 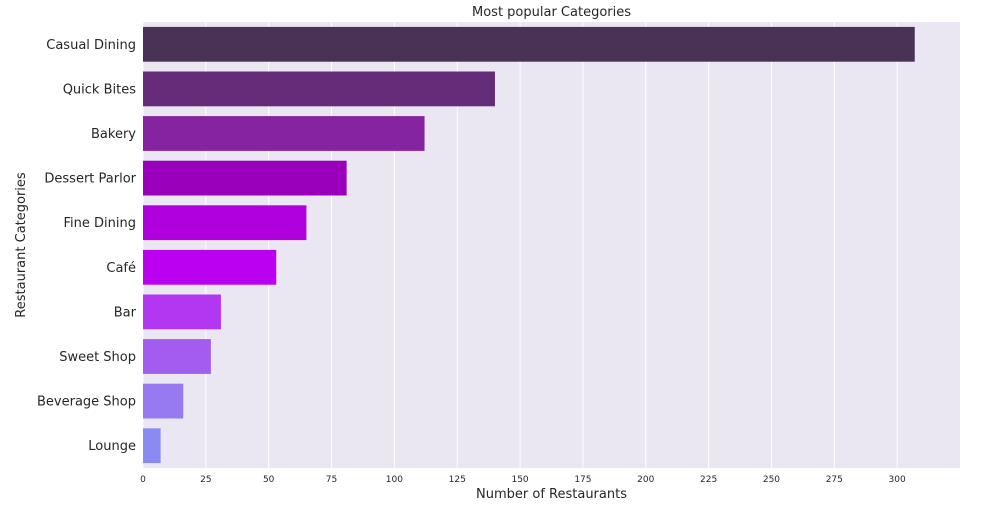 What do you see at coordinates (90, 179) in the screenshot?
I see `category-label: Dessert Parlor` at bounding box center [90, 179].